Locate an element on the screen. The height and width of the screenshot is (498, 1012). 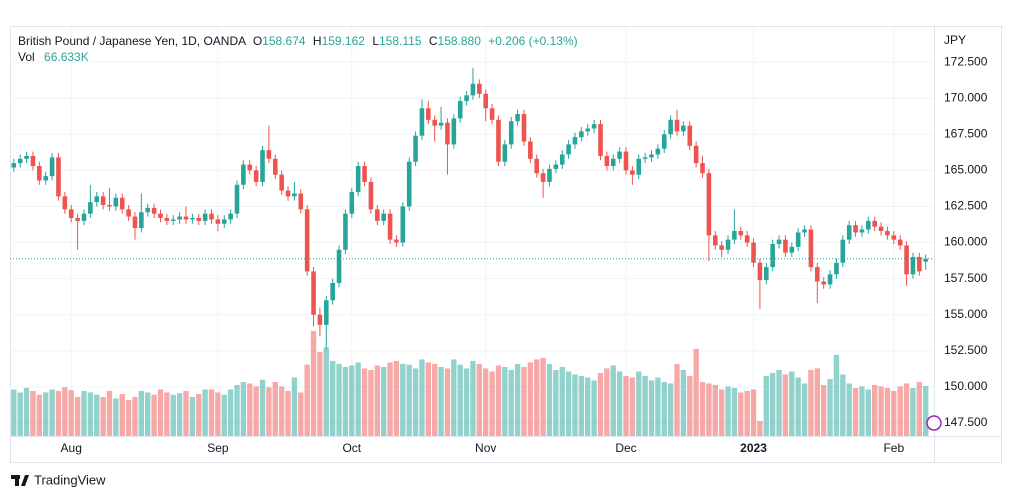
volume-key: Vol is located at coordinates (26, 57).